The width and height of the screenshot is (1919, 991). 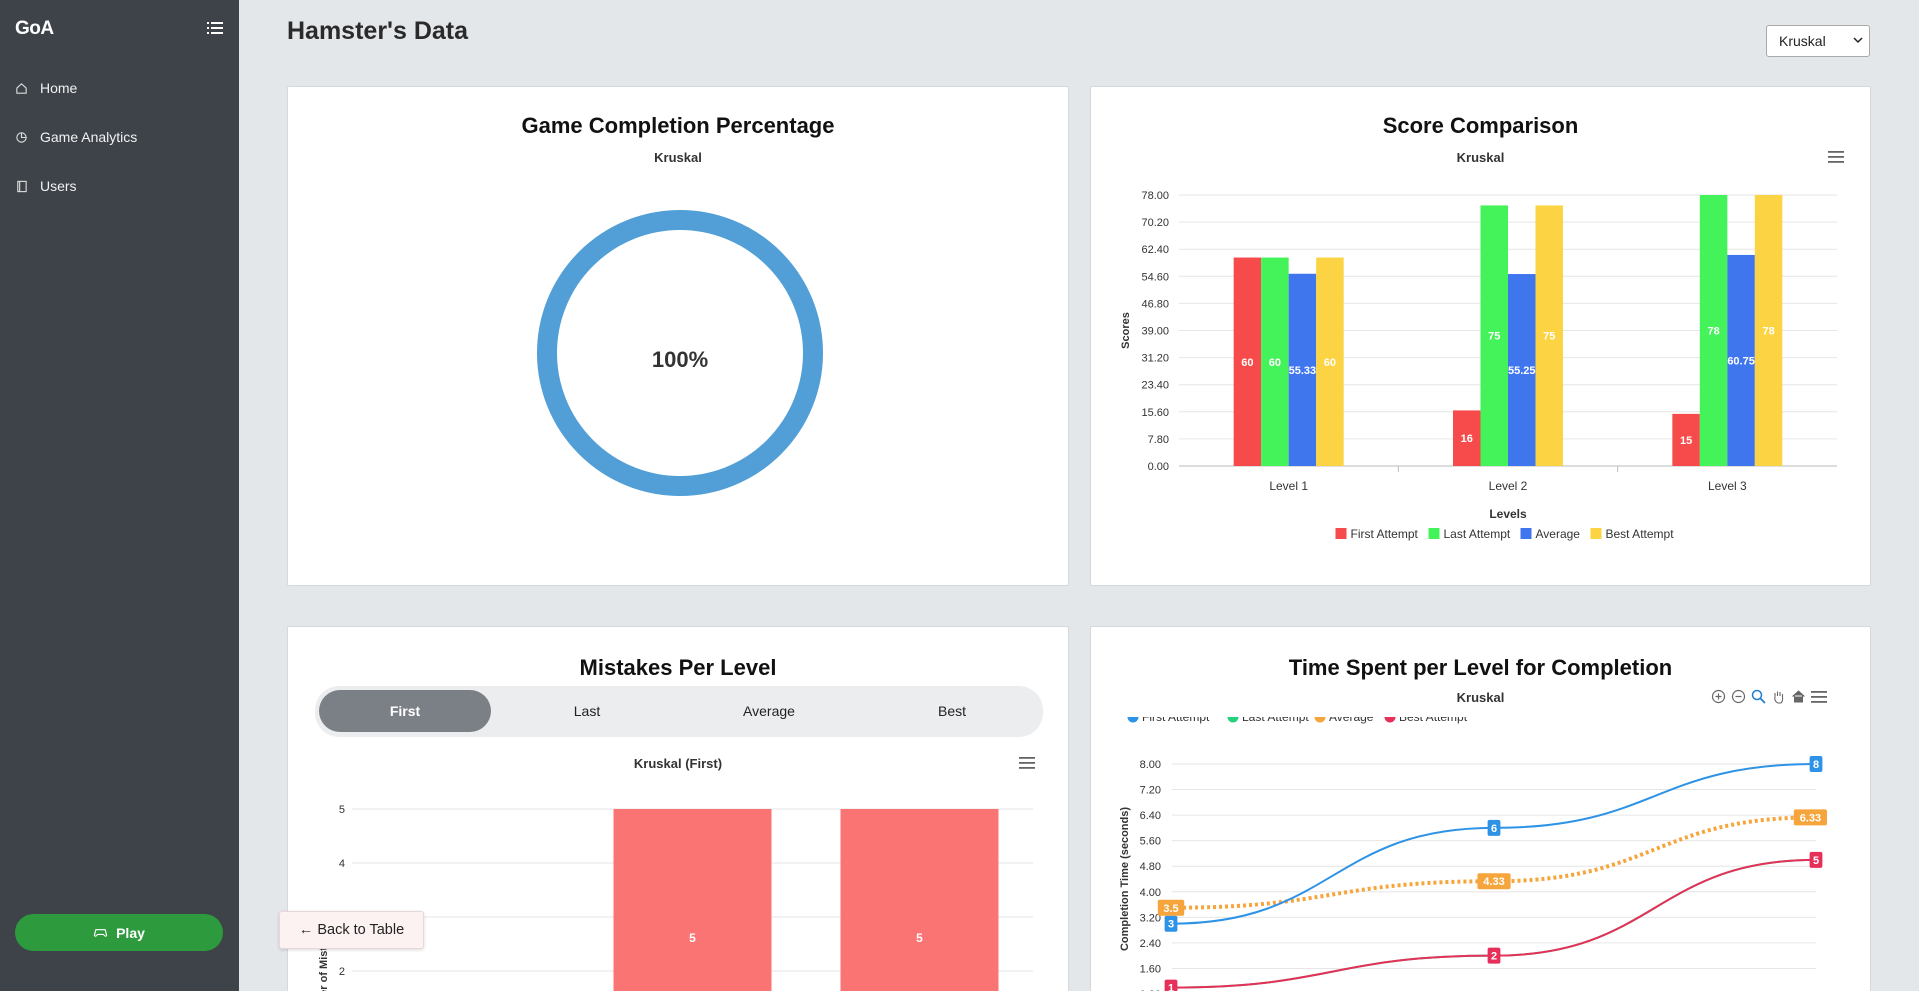 What do you see at coordinates (1158, 467) in the screenshot?
I see `score-y-tick-label: 0.00` at bounding box center [1158, 467].